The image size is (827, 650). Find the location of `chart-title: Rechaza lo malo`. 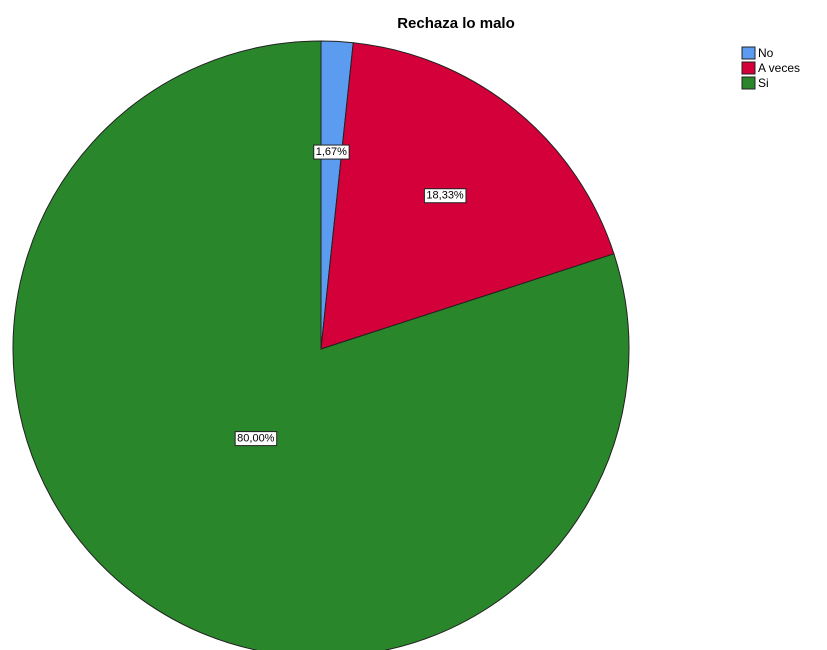

chart-title: Rechaza lo malo is located at coordinates (456, 23).